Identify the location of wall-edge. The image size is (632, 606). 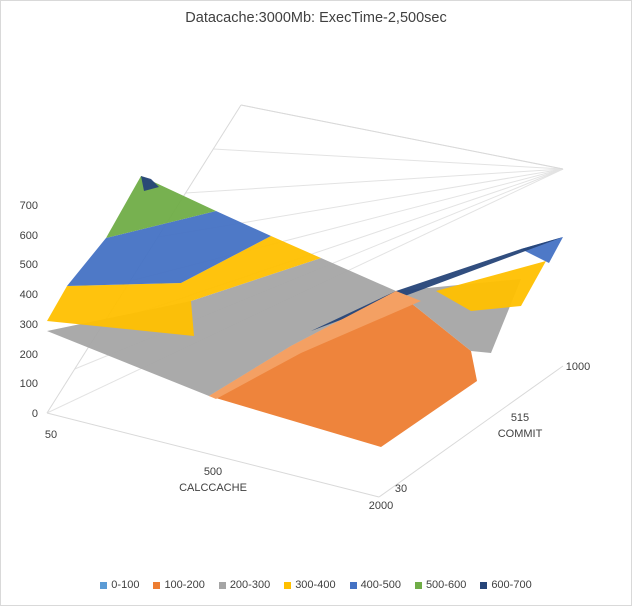
(402, 137).